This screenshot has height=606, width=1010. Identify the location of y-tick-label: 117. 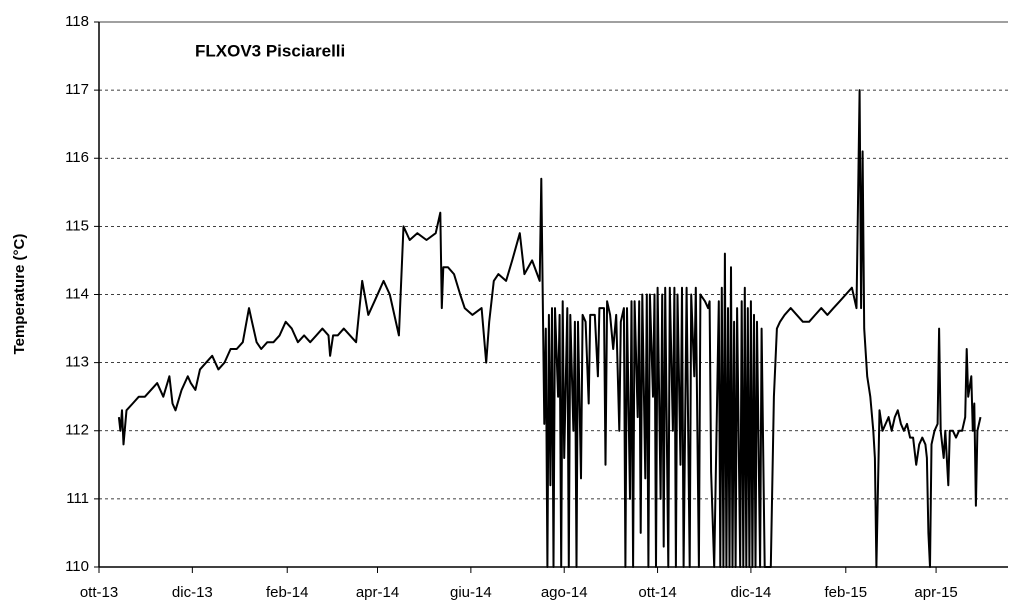
(77, 89).